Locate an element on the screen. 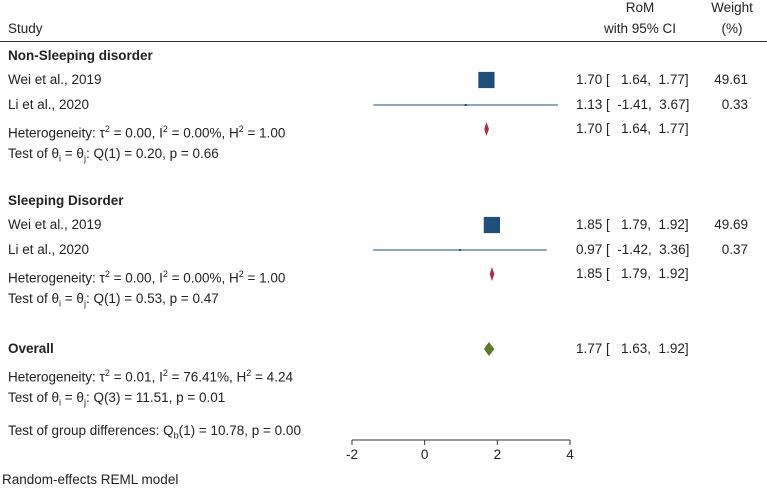  study-ci-text: 1.85 [ 1.79, 1.92] is located at coordinates (632, 224).